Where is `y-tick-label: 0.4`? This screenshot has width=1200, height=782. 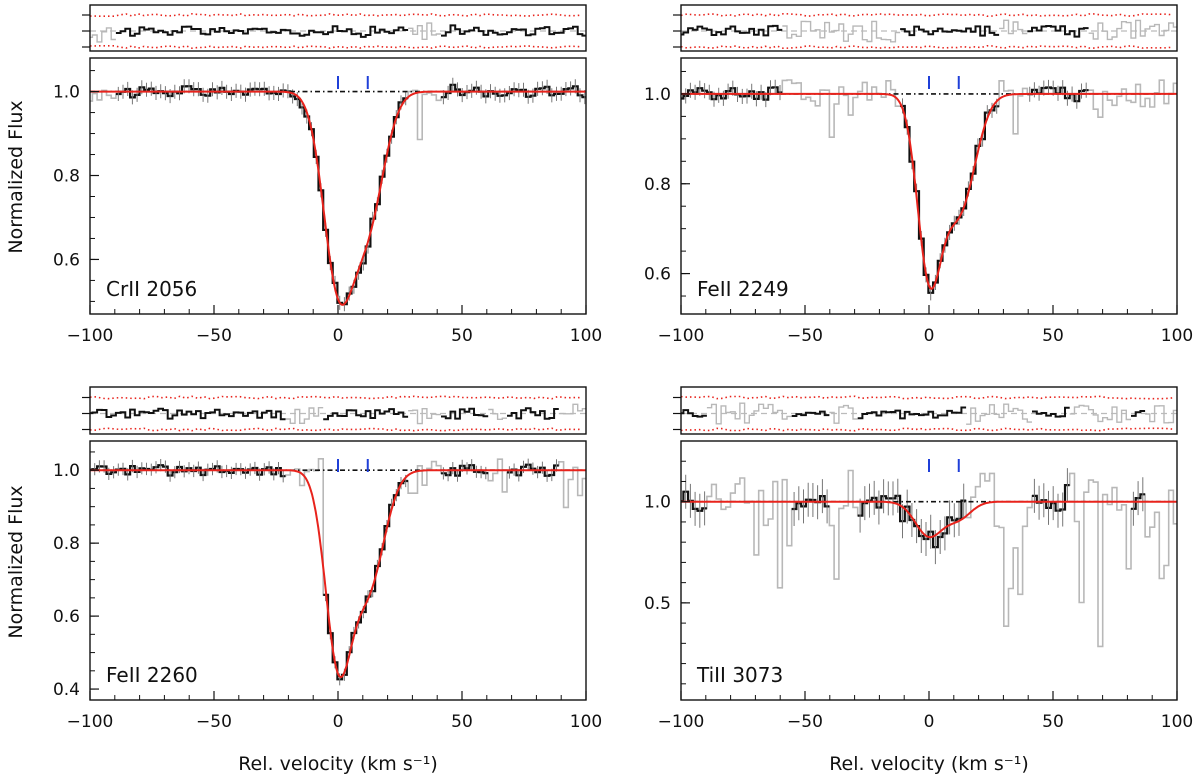
y-tick-label: 0.4 is located at coordinates (66, 690).